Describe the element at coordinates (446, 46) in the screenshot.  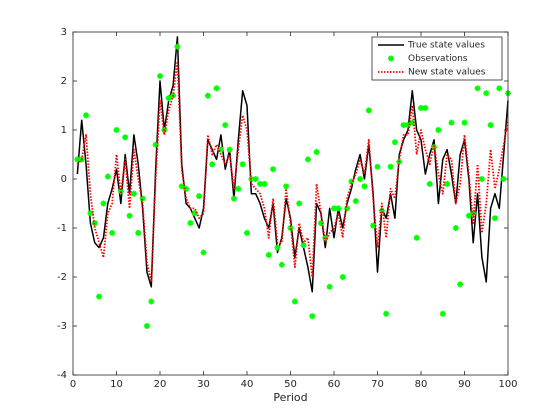
I see `legend-label: True state values` at that location.